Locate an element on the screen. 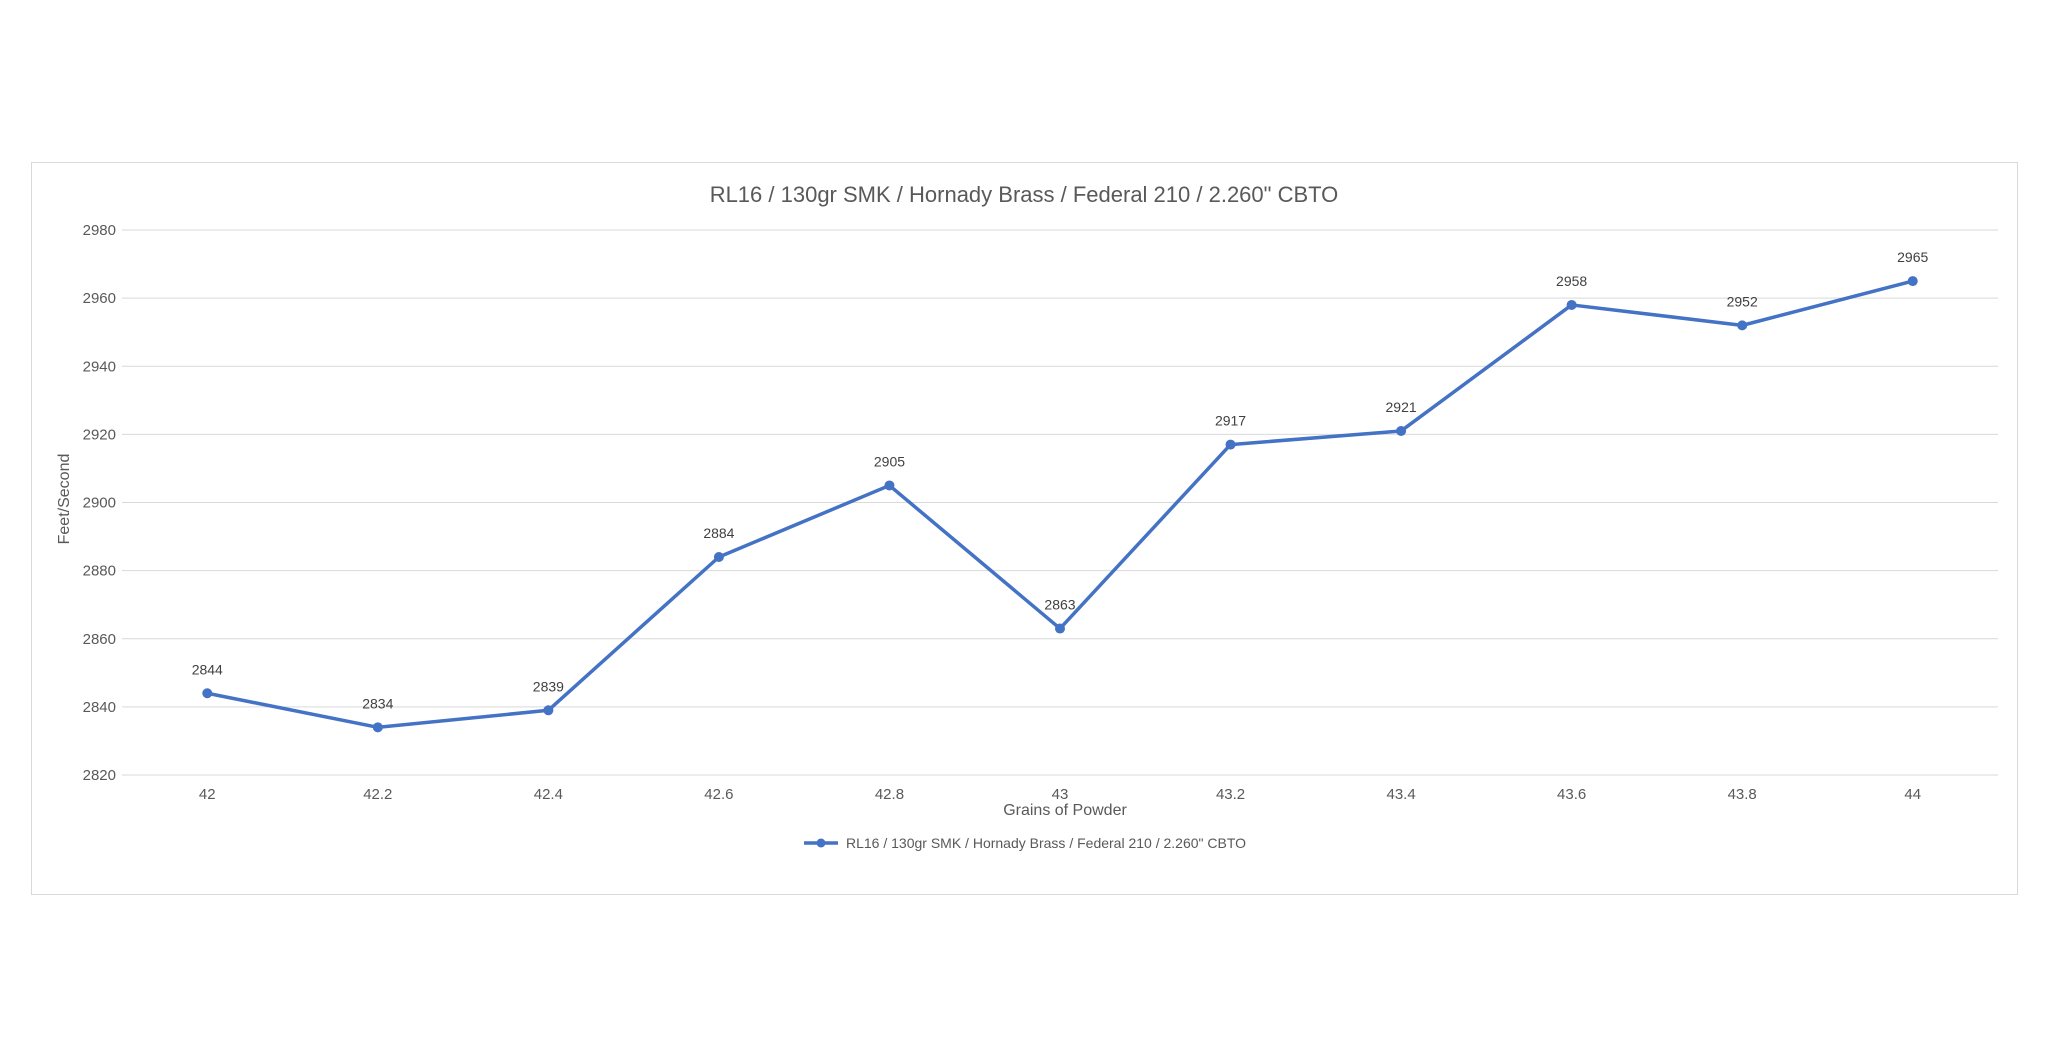  y-tick-label: 2900 is located at coordinates (99, 503).